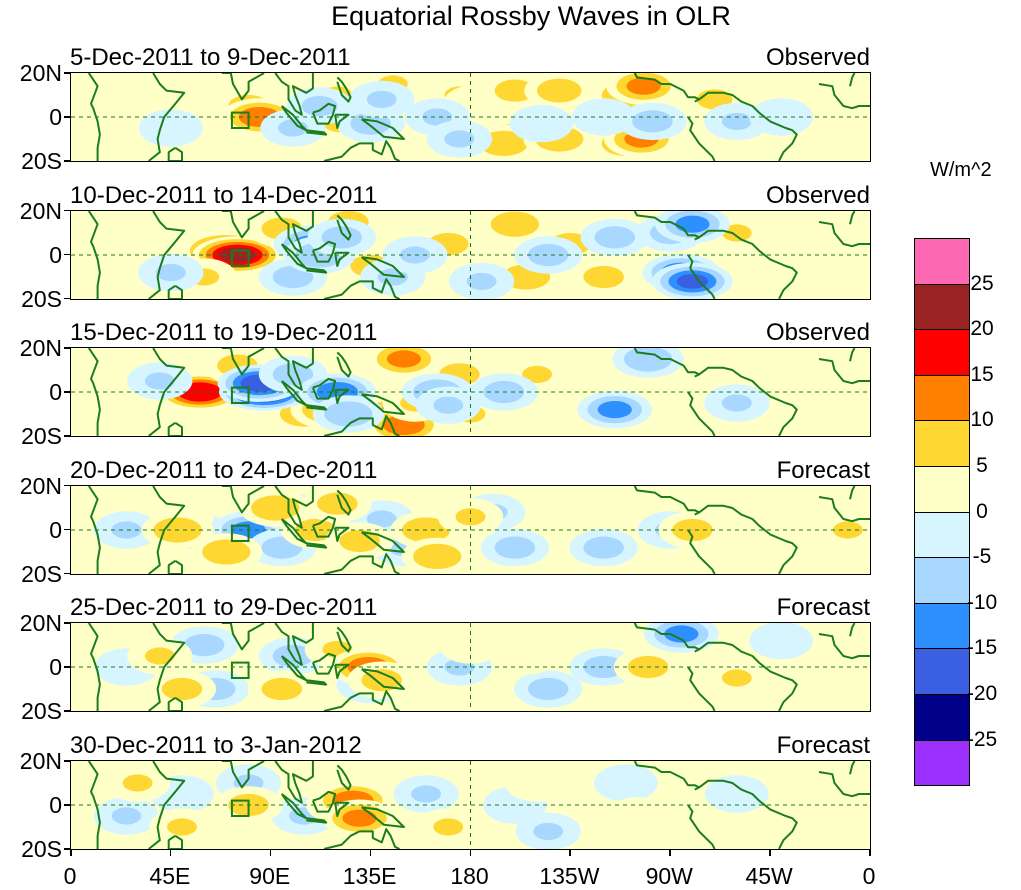 The image size is (1021, 890). Describe the element at coordinates (823, 745) in the screenshot. I see `panel-type-label: Forecast` at that location.